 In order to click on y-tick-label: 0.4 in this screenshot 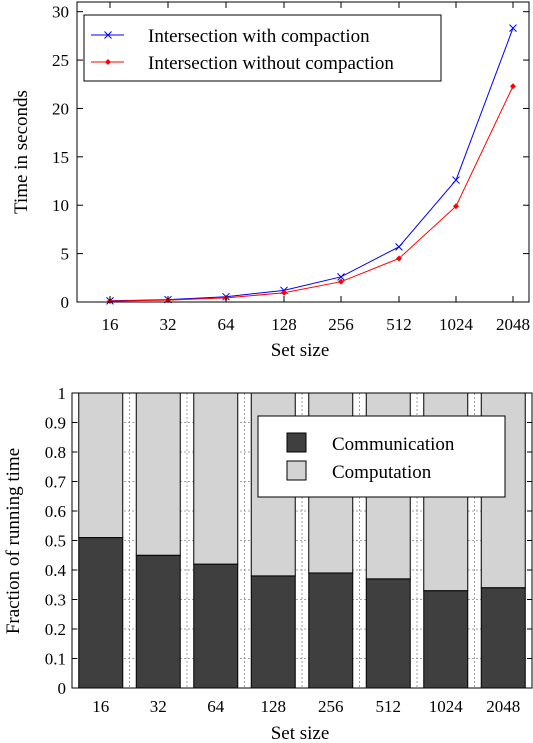, I will do `click(56, 570)`.